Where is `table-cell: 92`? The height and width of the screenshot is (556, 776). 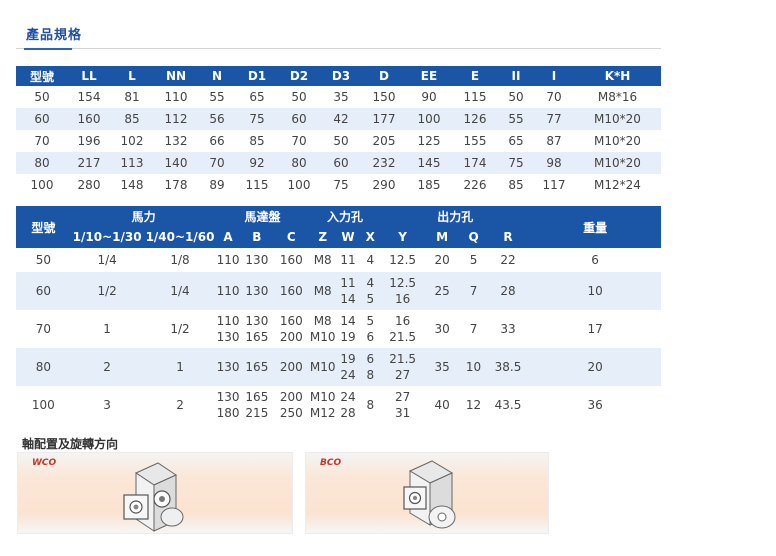 table-cell: 92 is located at coordinates (257, 163).